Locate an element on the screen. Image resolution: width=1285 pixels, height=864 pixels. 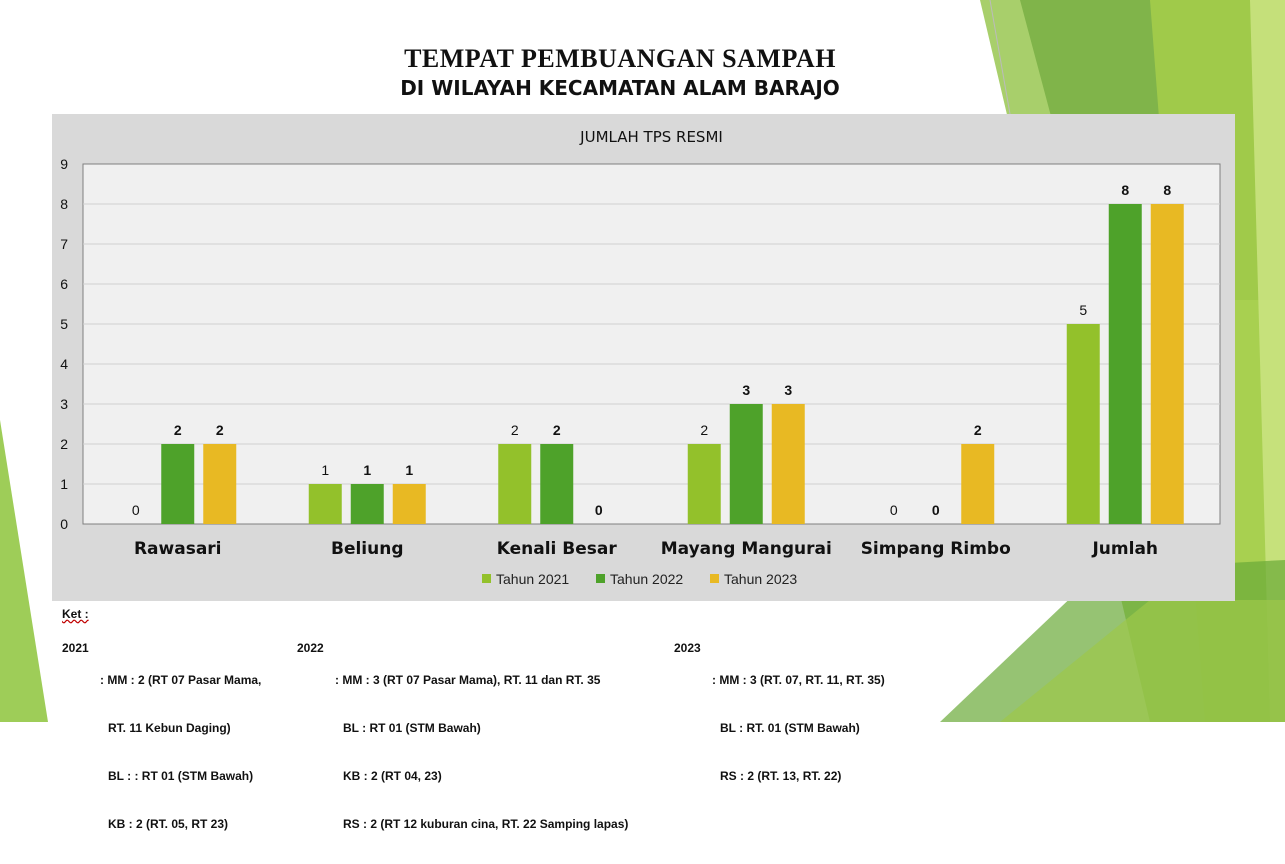
y-tick-label: 1 is located at coordinates (64, 484).